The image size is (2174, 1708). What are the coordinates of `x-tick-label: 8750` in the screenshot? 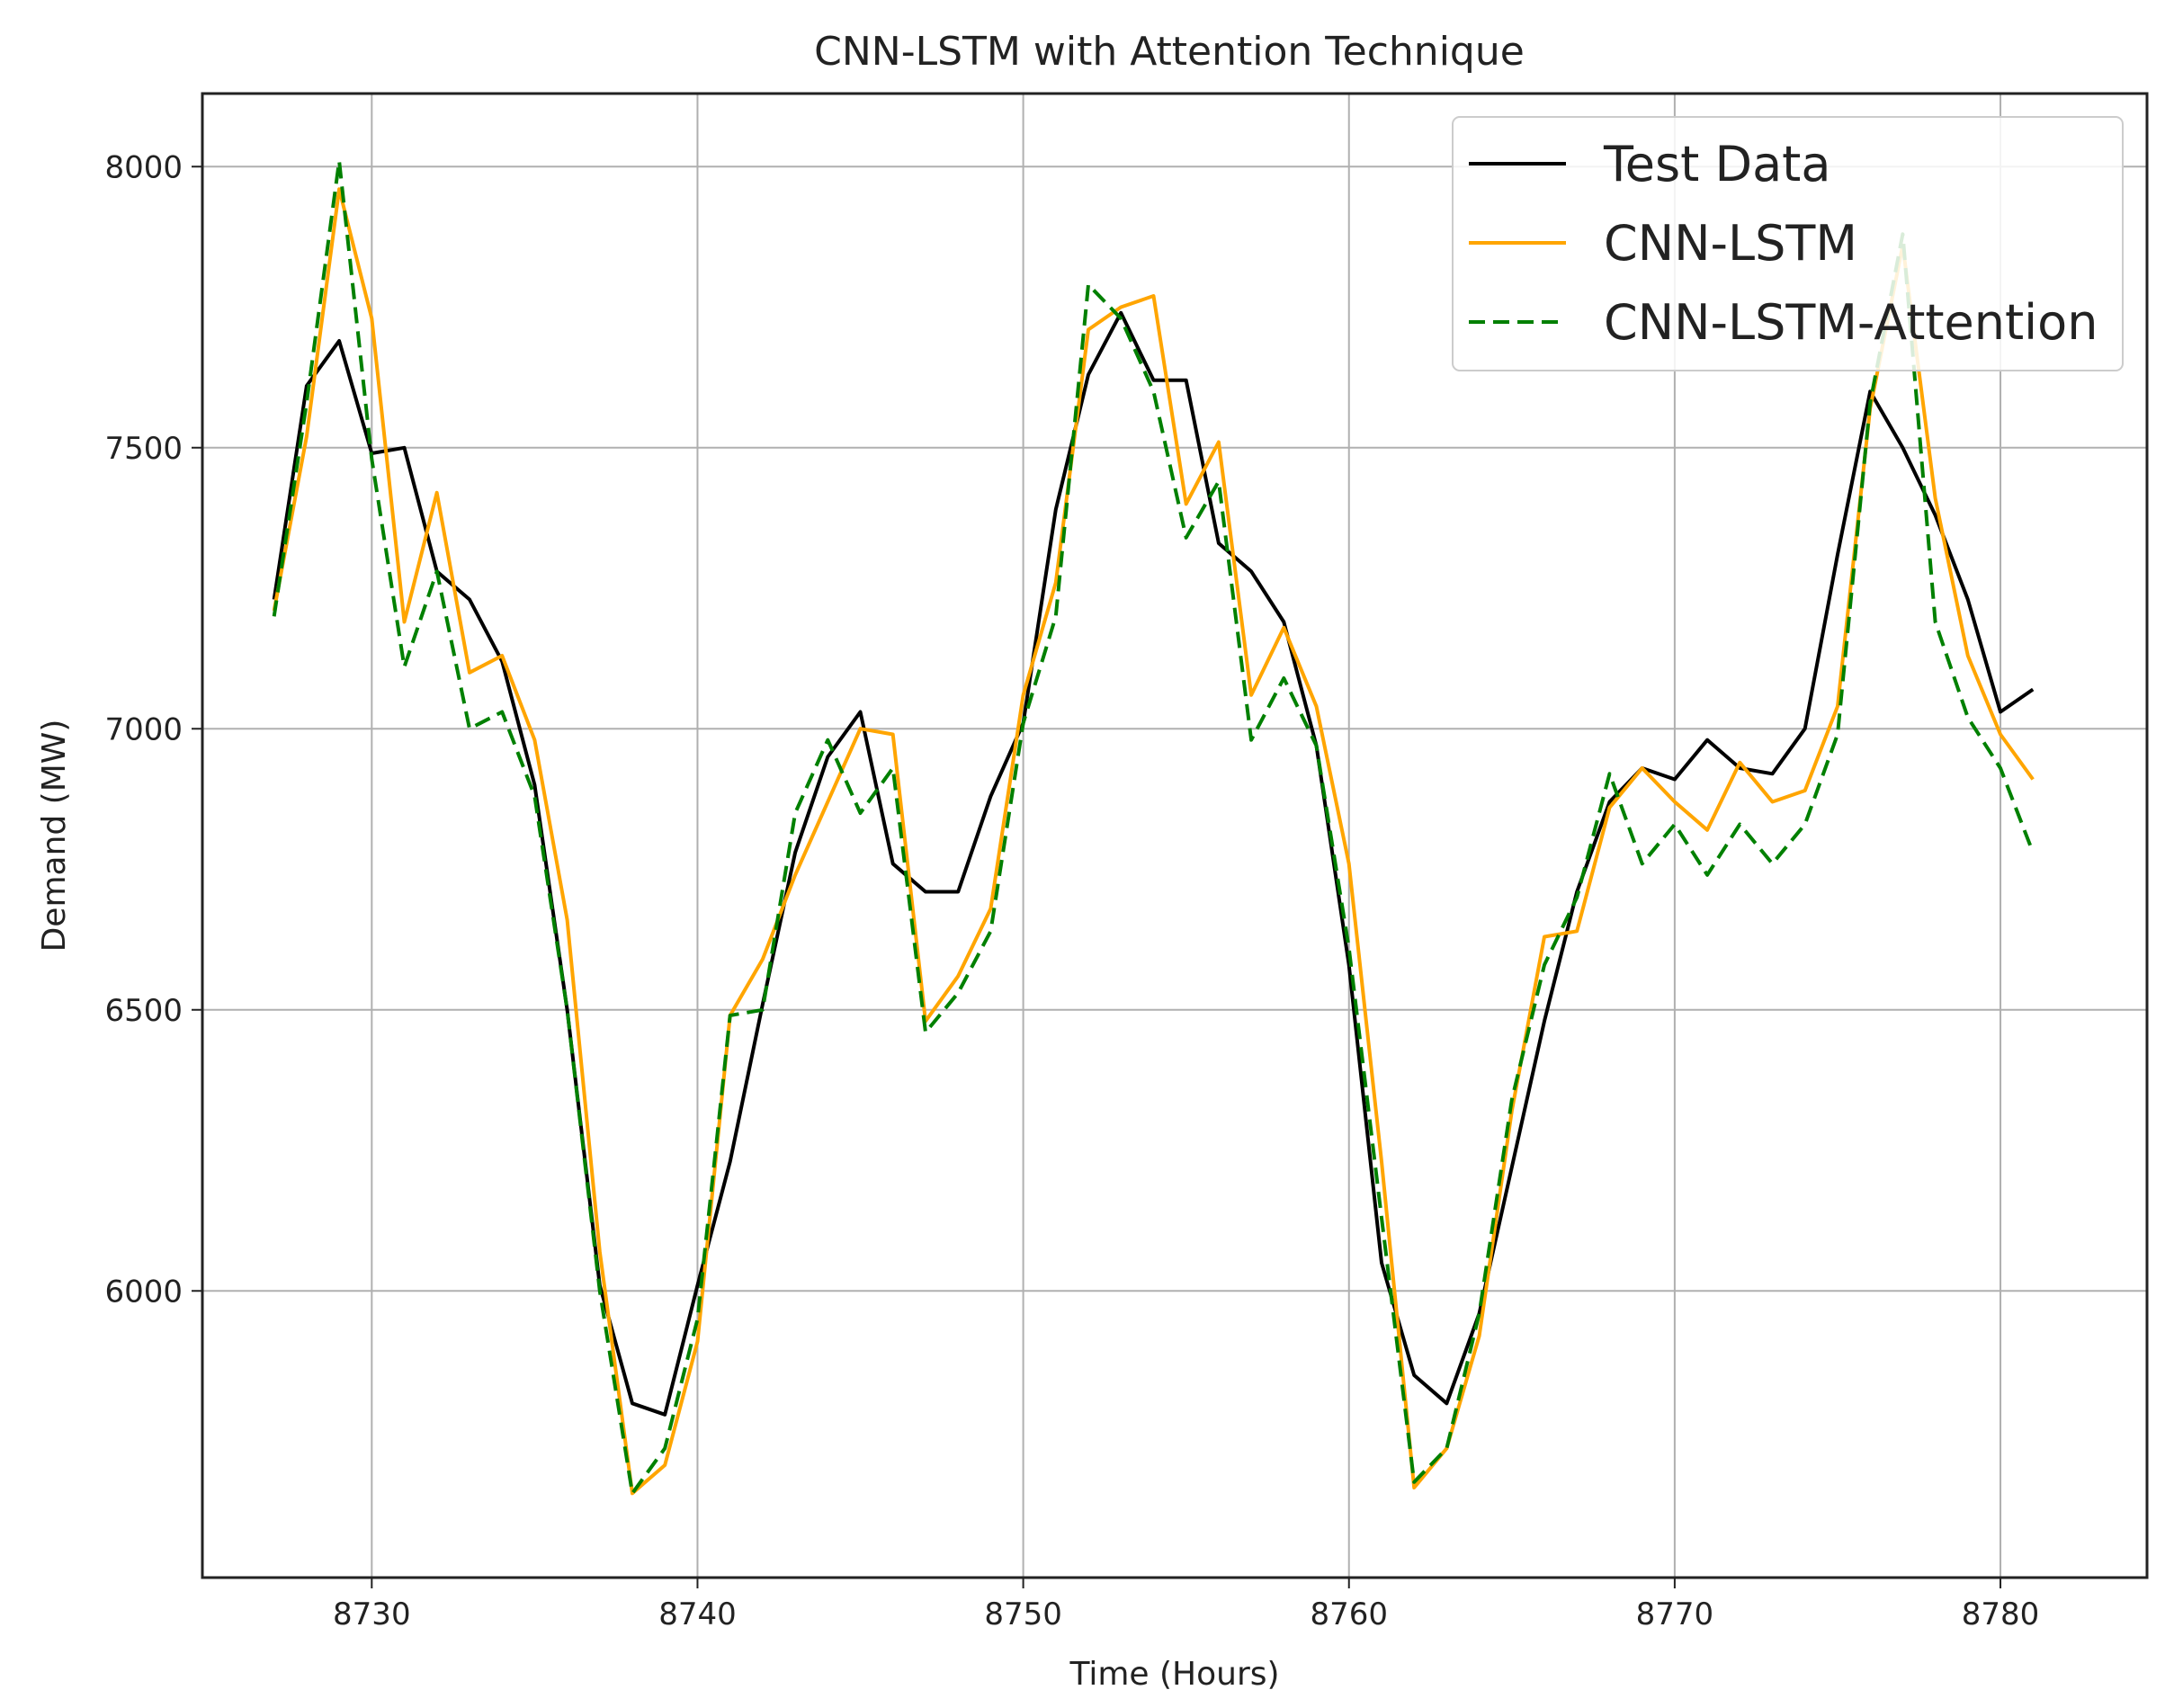 It's located at (1023, 1614).